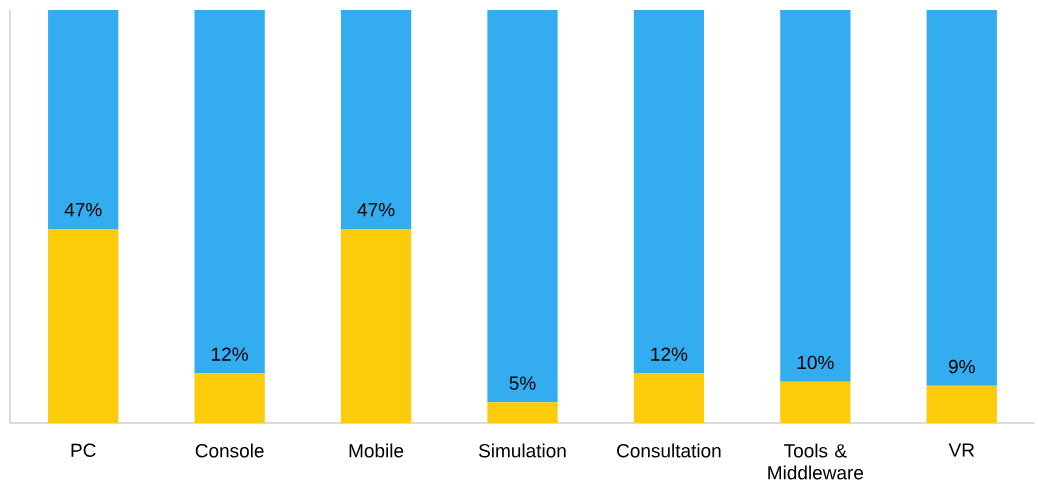  What do you see at coordinates (669, 450) in the screenshot?
I see `x-tick-label: Consultation` at bounding box center [669, 450].